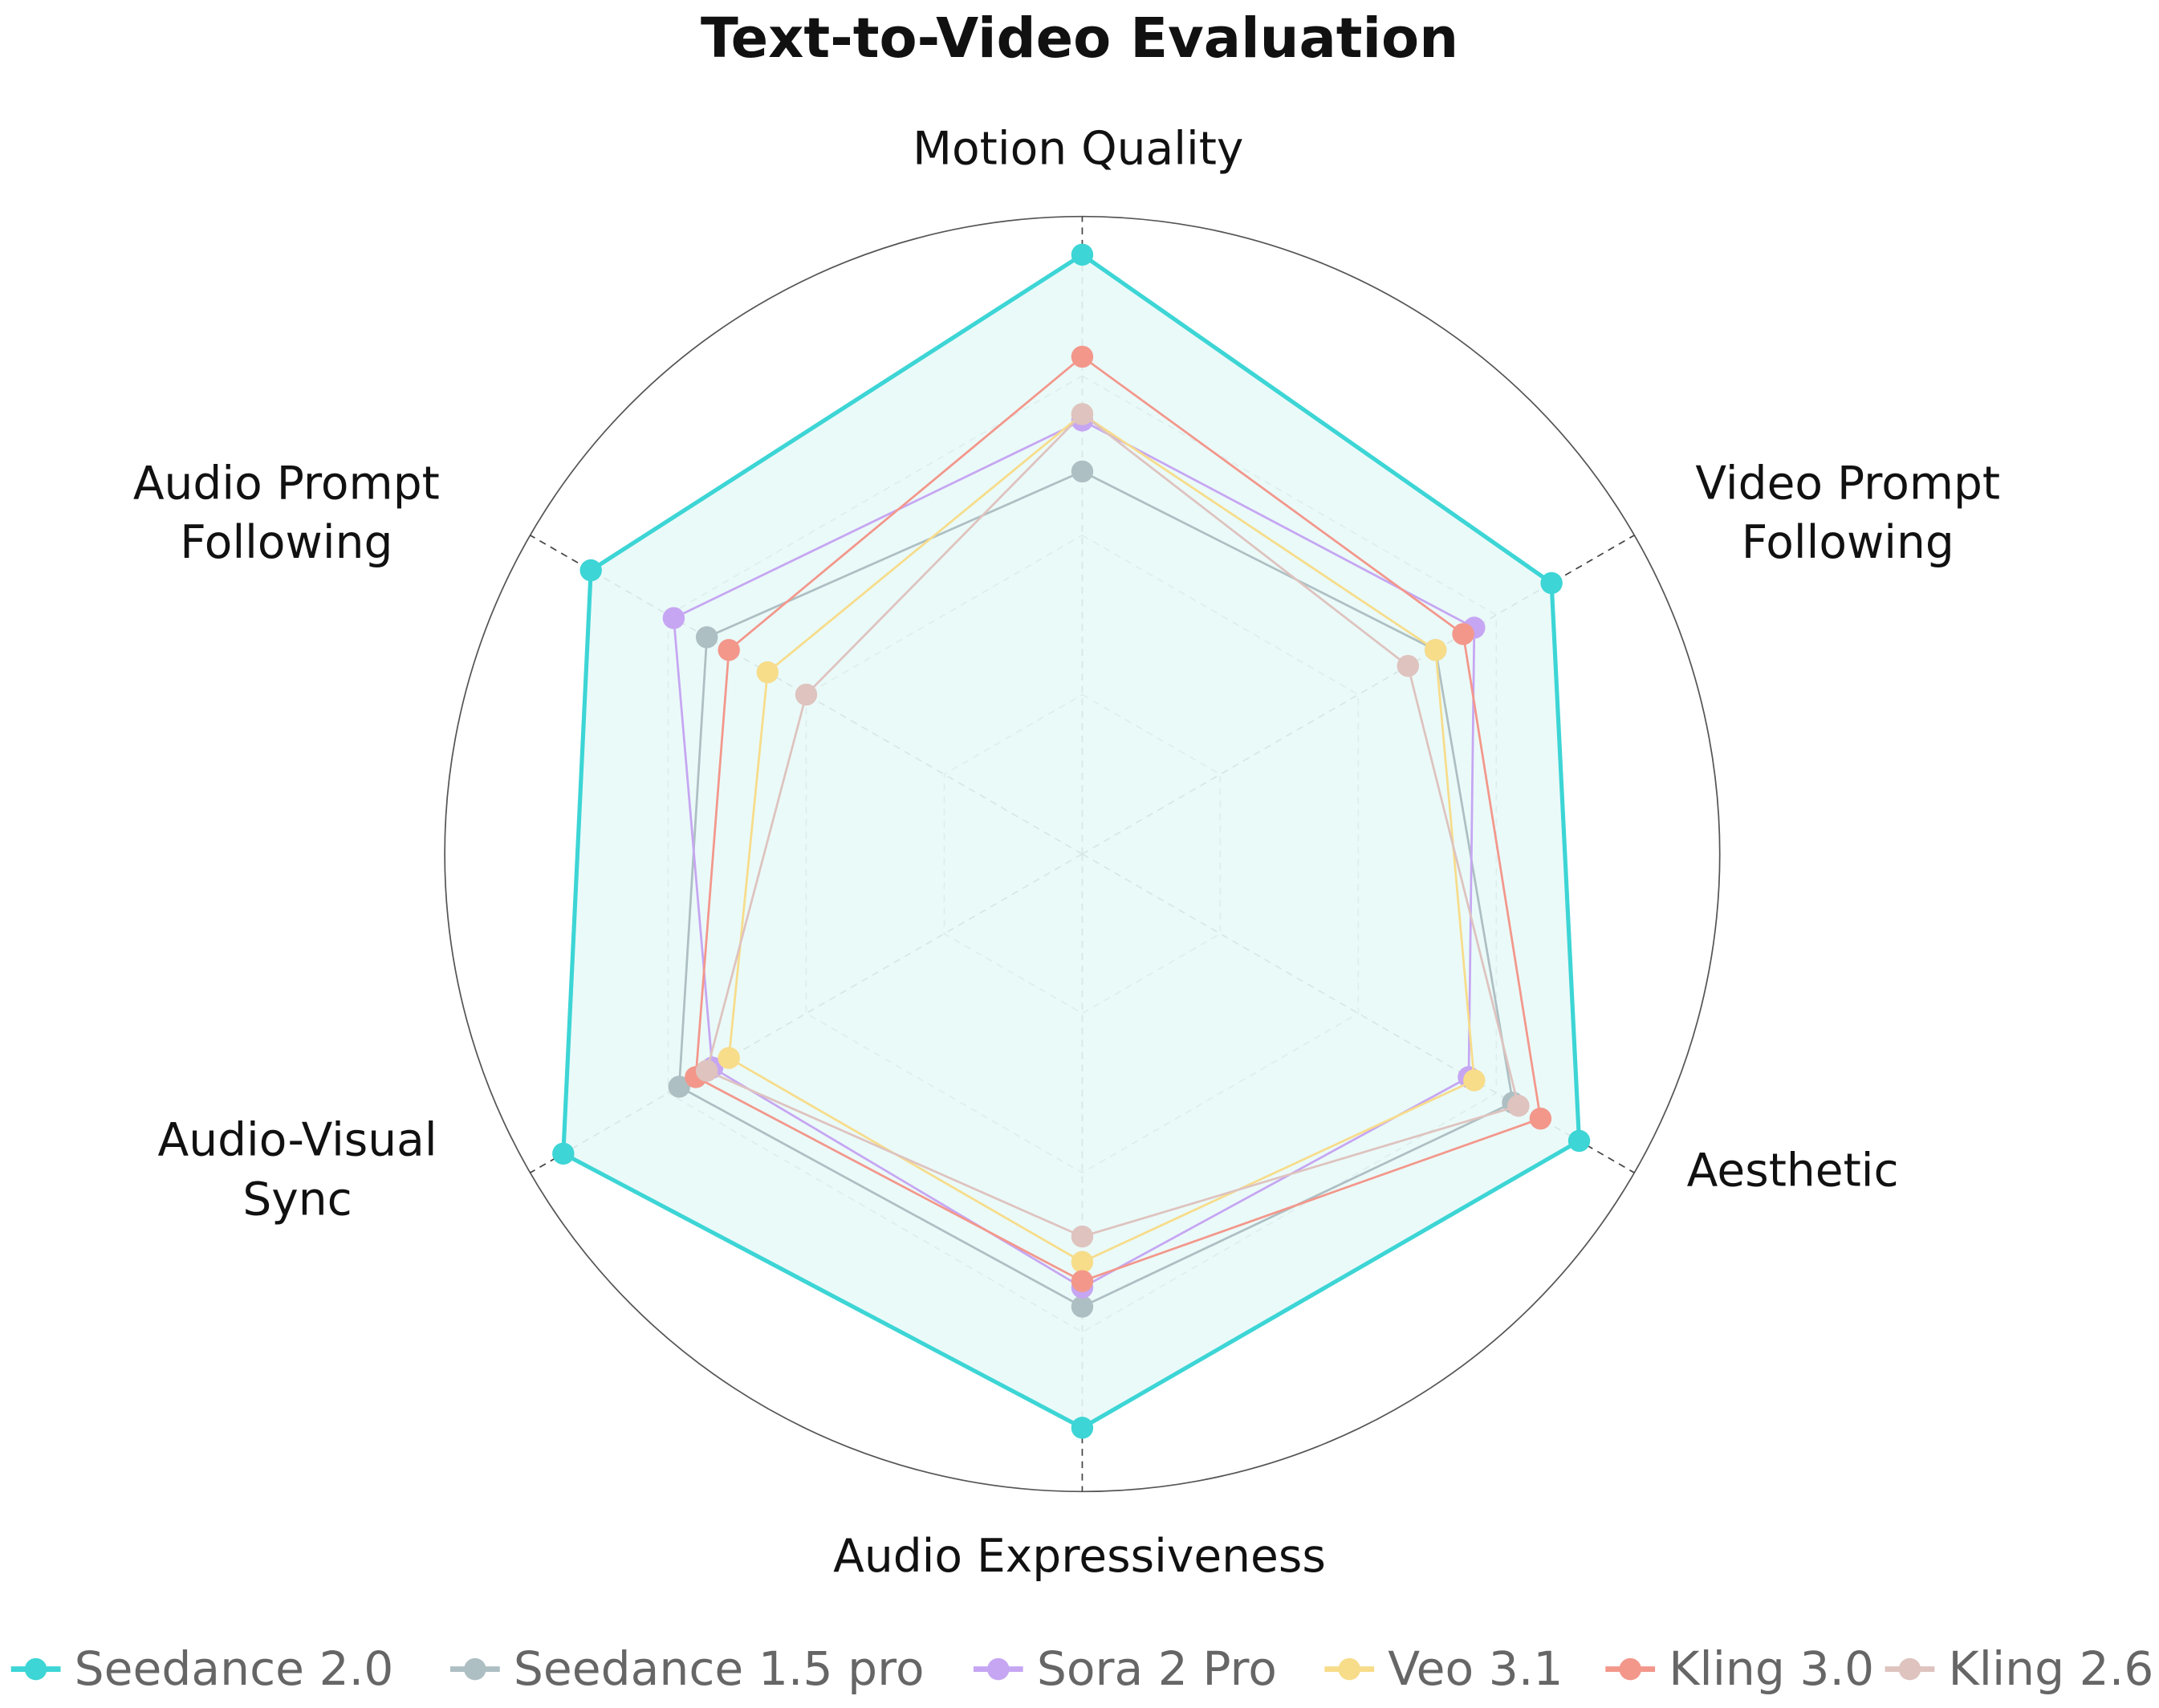 Image resolution: width=2159 pixels, height=1708 pixels. What do you see at coordinates (1079, 39) in the screenshot?
I see `chart-title: Text-to-Video Evaluation` at bounding box center [1079, 39].